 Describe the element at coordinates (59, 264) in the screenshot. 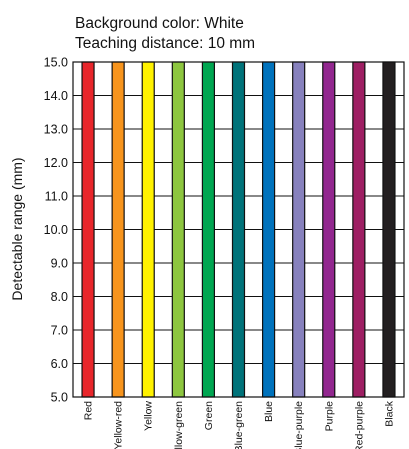

I see `y-tick-label: 9.0` at that location.